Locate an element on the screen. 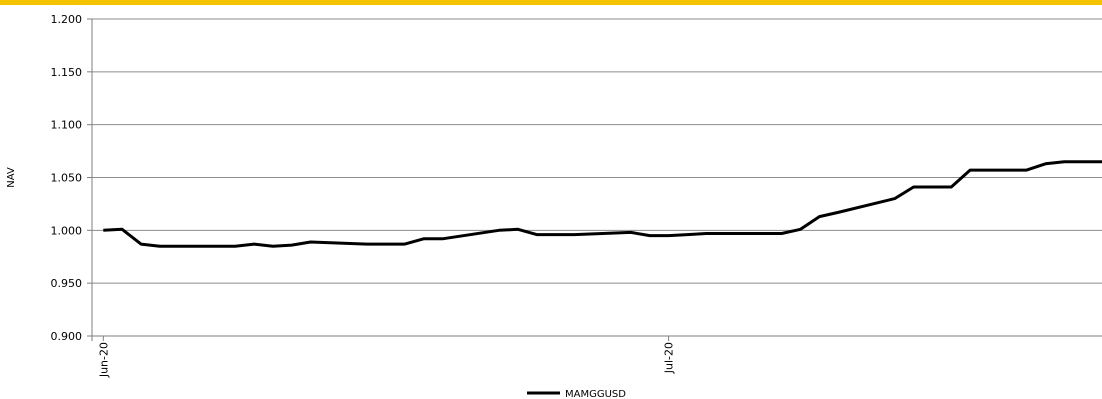 The width and height of the screenshot is (1102, 399). top-accent-bar is located at coordinates (551, 2).